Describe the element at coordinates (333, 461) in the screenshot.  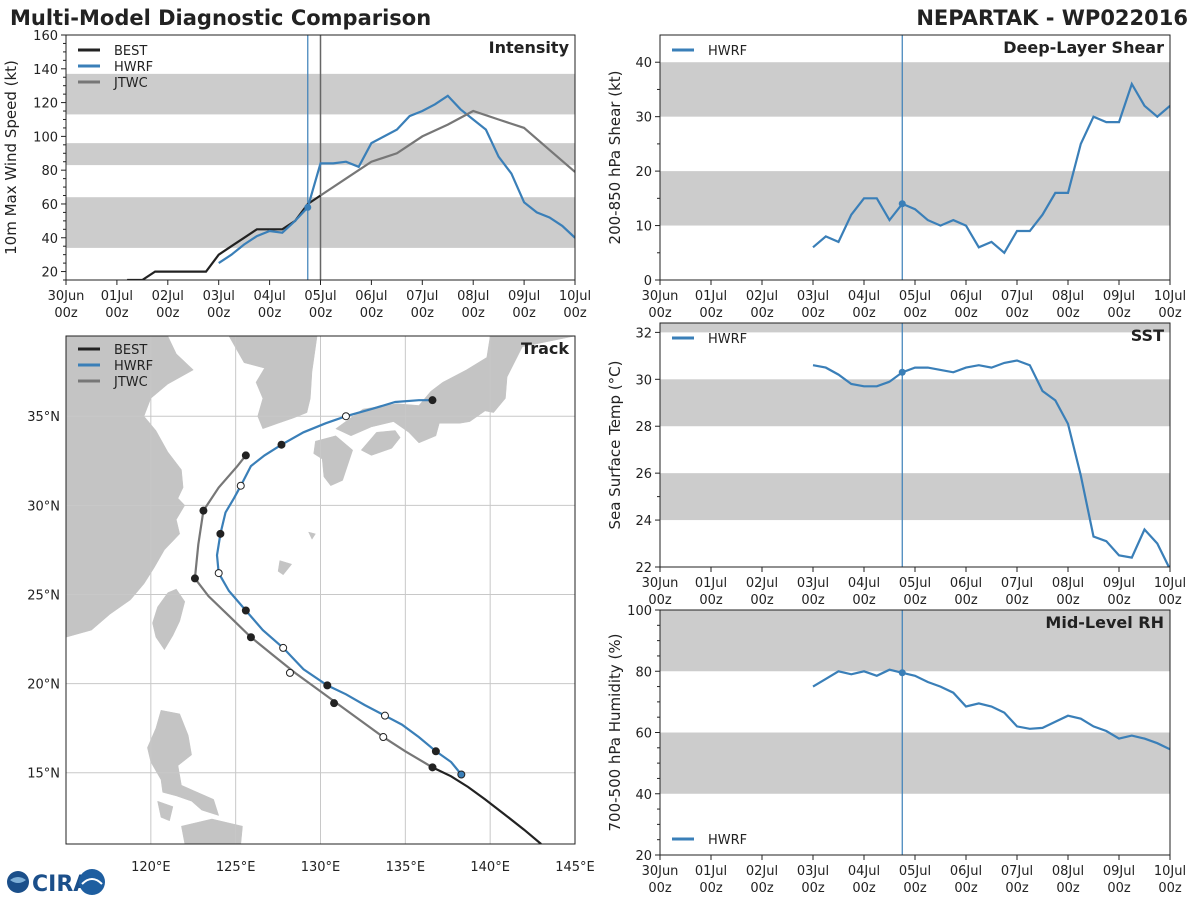
I see `land-kyushu` at that location.